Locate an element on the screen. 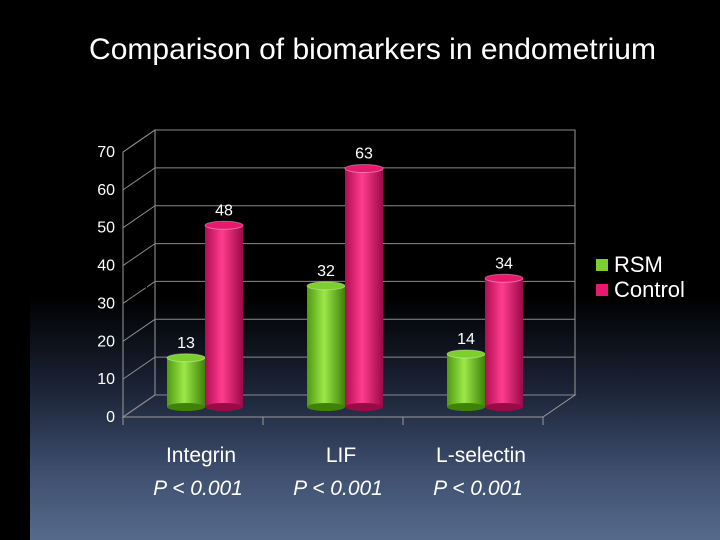 Image resolution: width=720 pixels, height=540 pixels. data-label: 13 is located at coordinates (186, 343).